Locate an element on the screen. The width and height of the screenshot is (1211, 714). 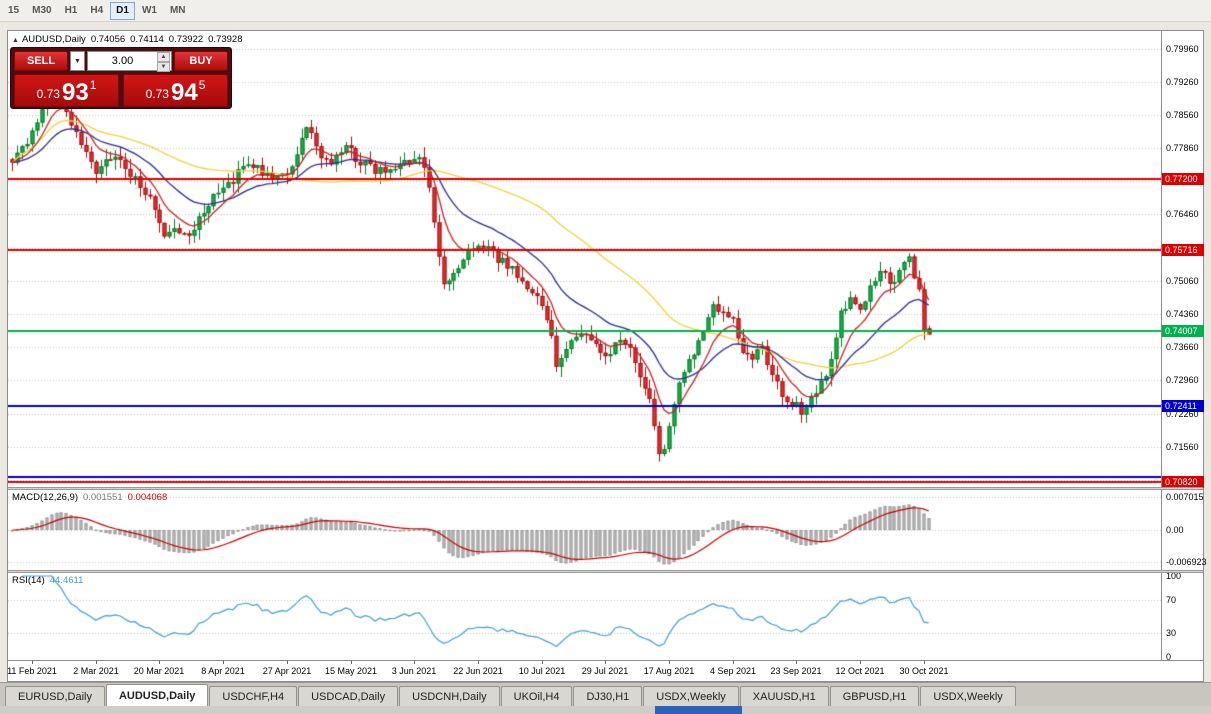
axis-label: 30 is located at coordinates (1171, 632).